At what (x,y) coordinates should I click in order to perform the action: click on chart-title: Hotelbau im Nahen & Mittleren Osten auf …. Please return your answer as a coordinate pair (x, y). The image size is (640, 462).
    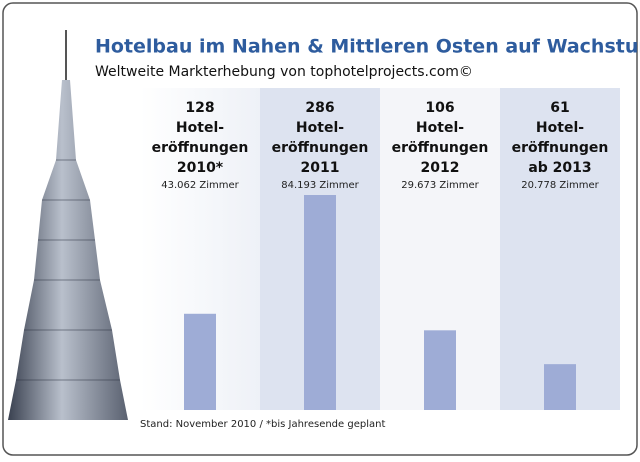
    Looking at the image, I should click on (367, 47).